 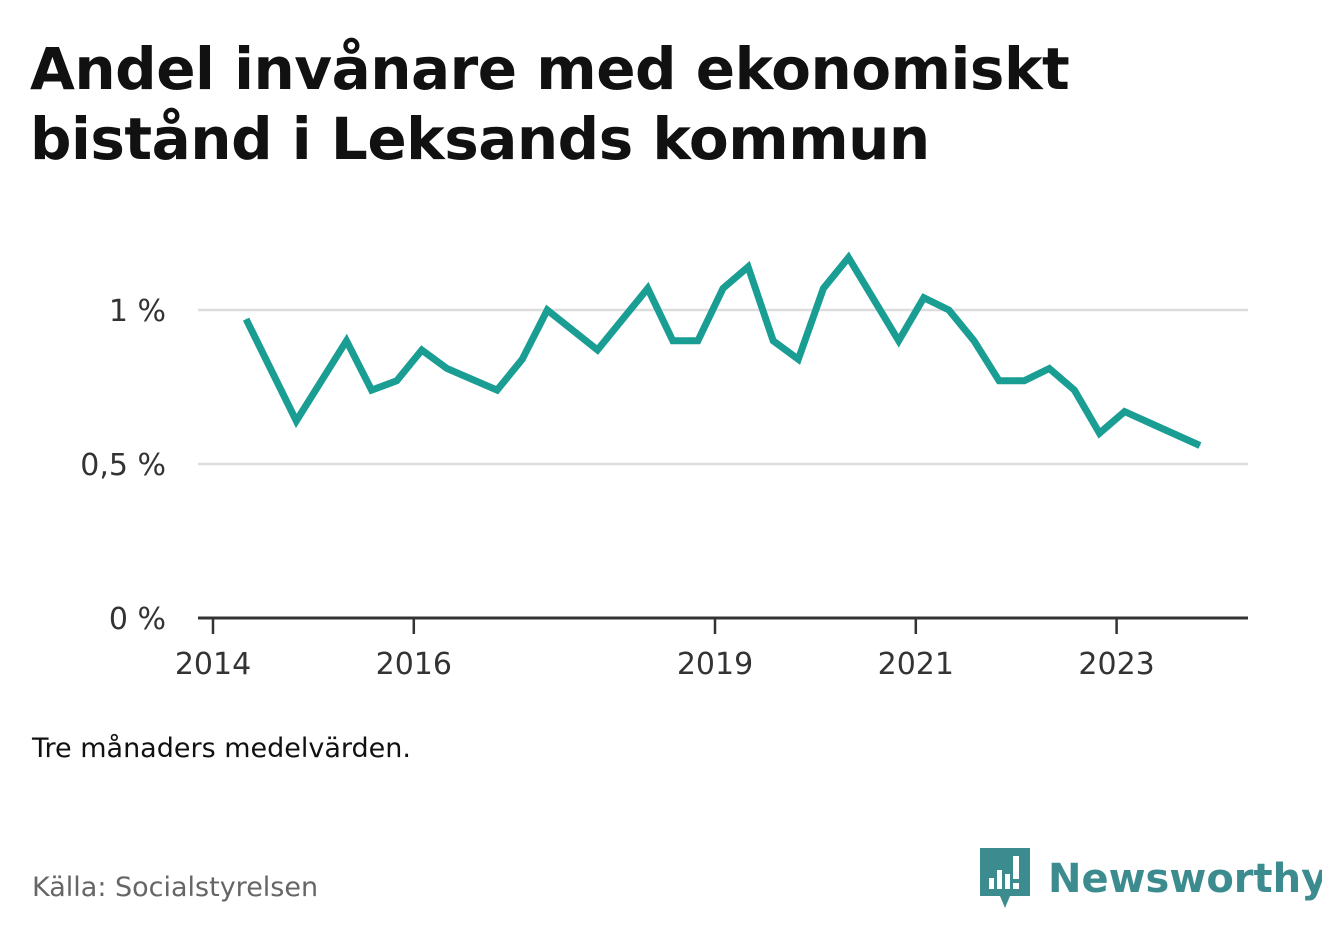 What do you see at coordinates (1185, 879) in the screenshot?
I see `brand-name: Newsworthy` at bounding box center [1185, 879].